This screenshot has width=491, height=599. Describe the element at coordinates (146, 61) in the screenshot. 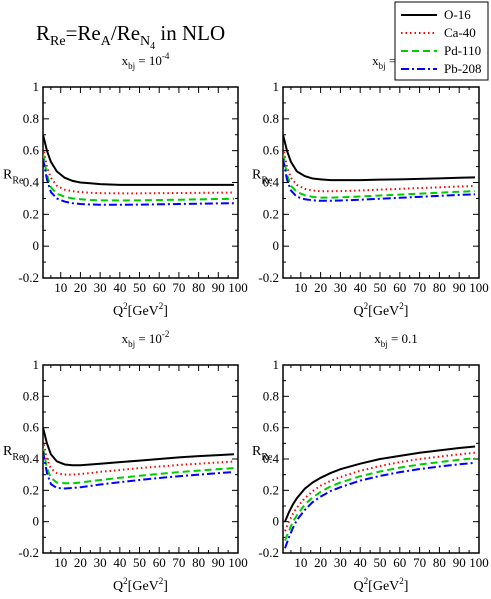

I see `panel-label: xbj = 10-4` at that location.